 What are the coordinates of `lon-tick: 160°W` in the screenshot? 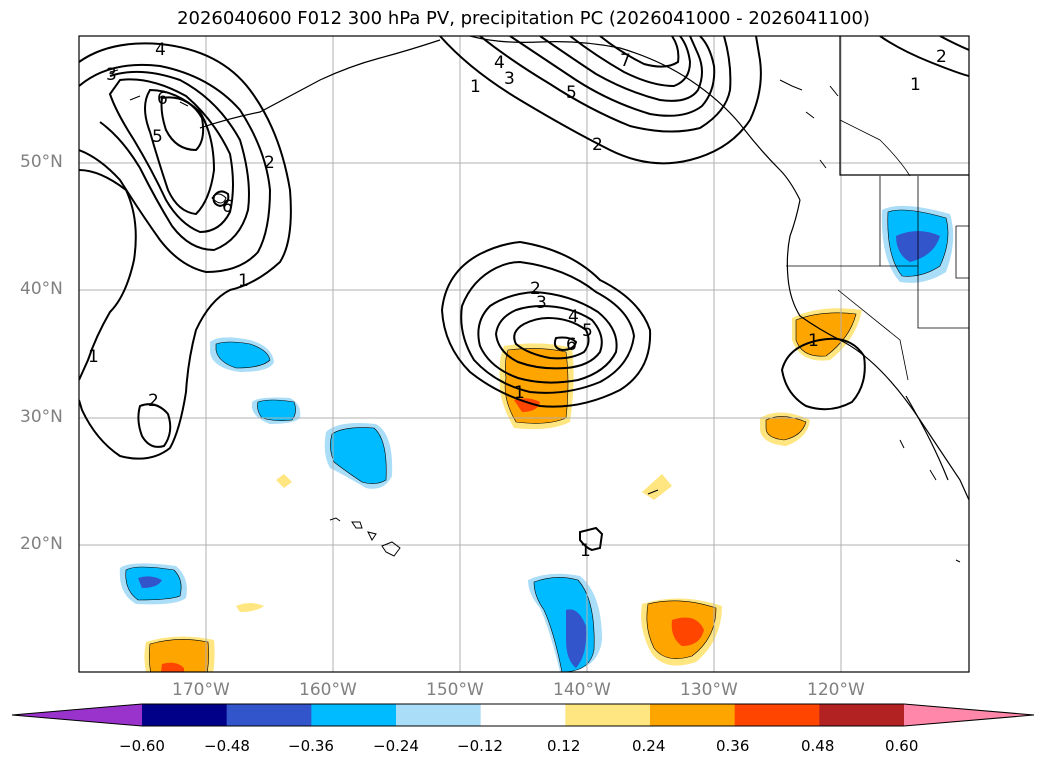 It's located at (328, 690).